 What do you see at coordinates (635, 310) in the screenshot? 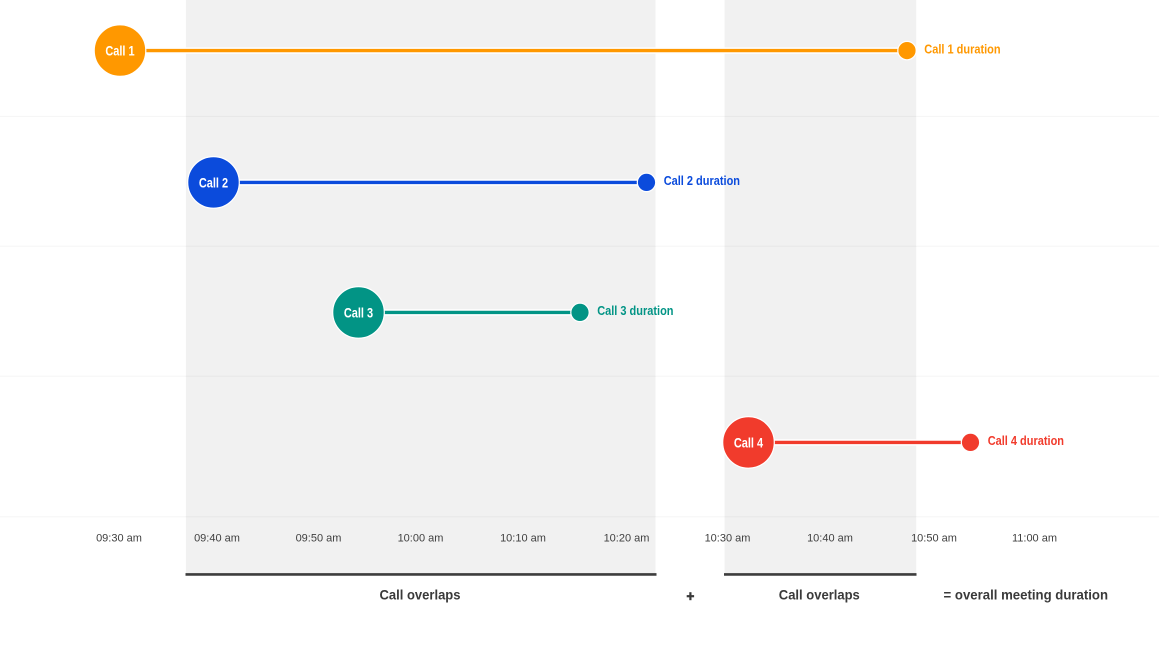
I see `svg-text: Call 3 duration` at bounding box center [635, 310].